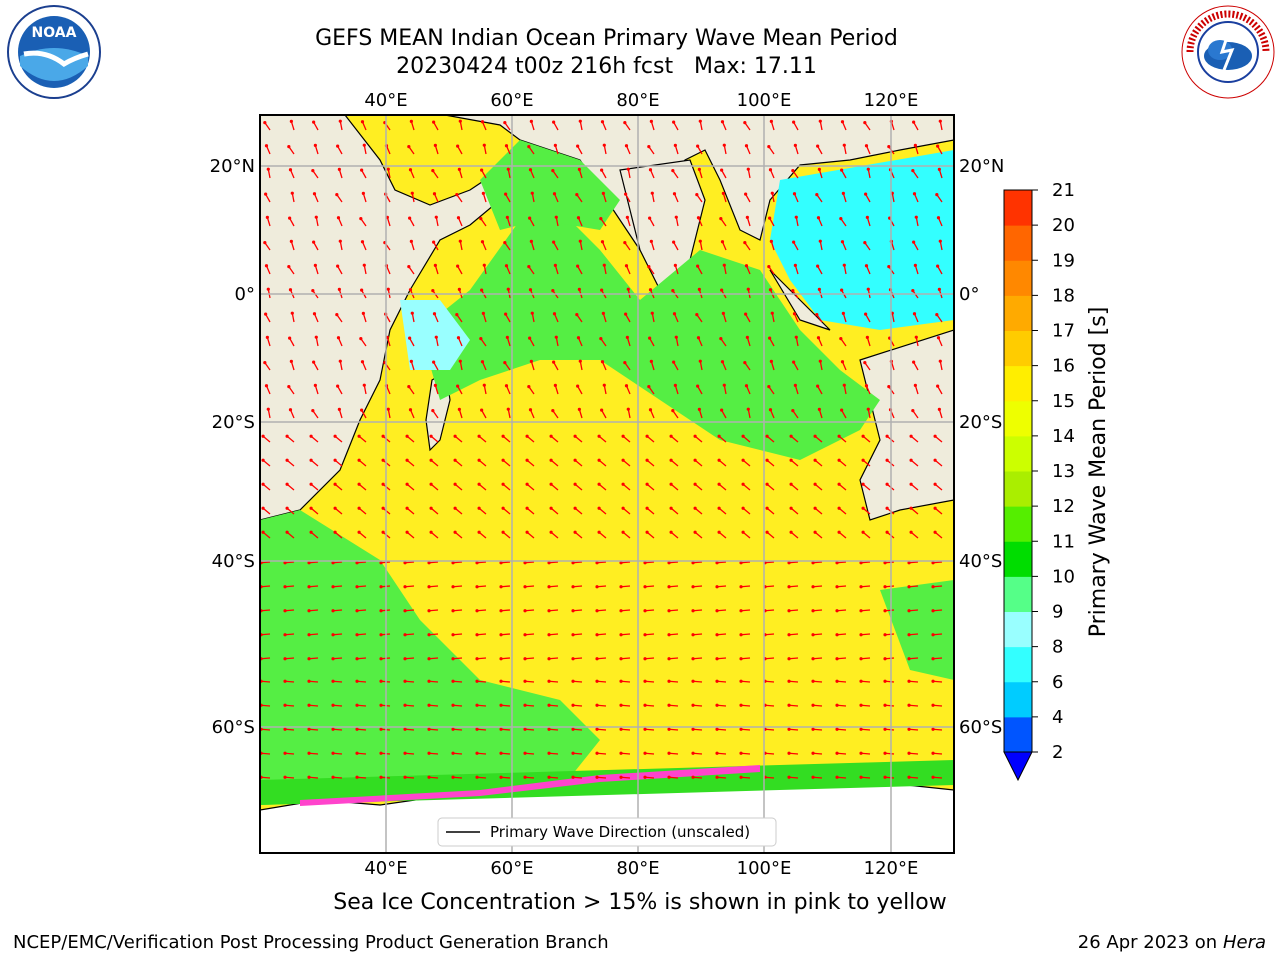 The width and height of the screenshot is (1280, 960). I want to click on colorbar-tick-label: 14, so click(1063, 436).